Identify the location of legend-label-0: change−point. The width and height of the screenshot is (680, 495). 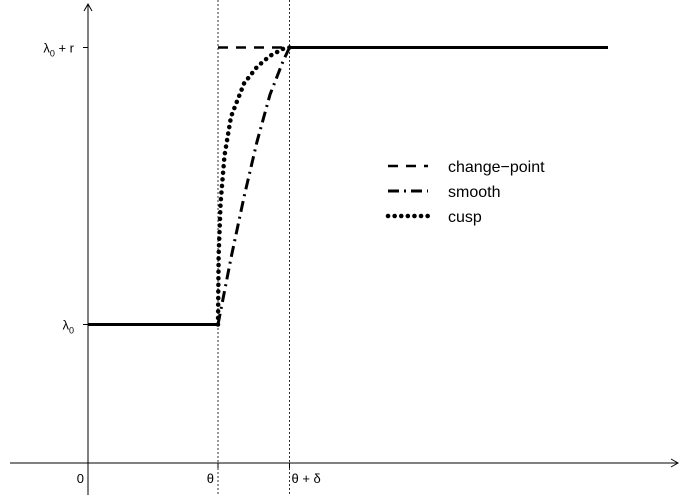
(496, 167).